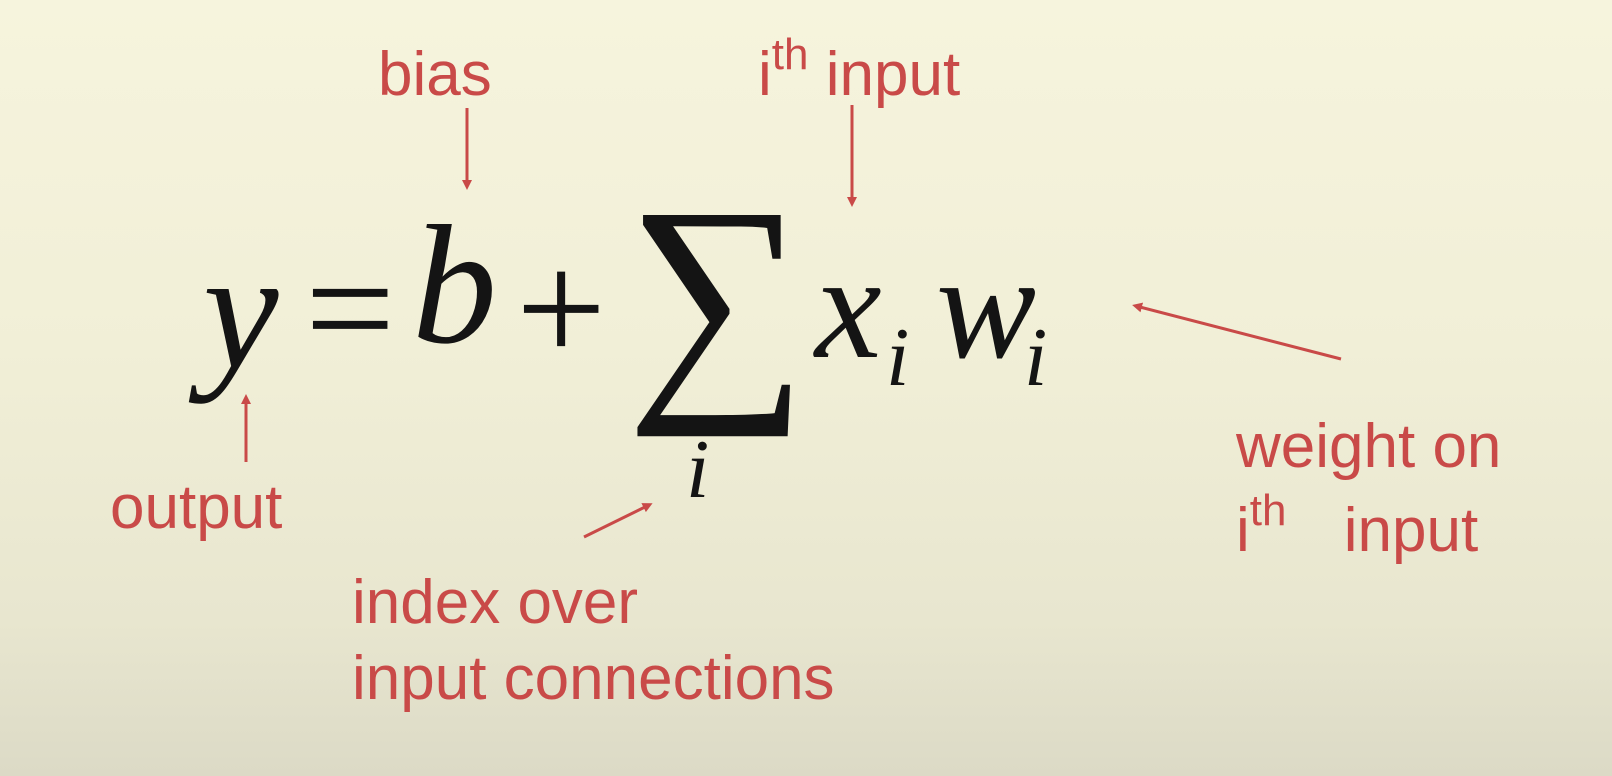  Describe the element at coordinates (561, 308) in the screenshot. I see `plus-sign: +` at that location.